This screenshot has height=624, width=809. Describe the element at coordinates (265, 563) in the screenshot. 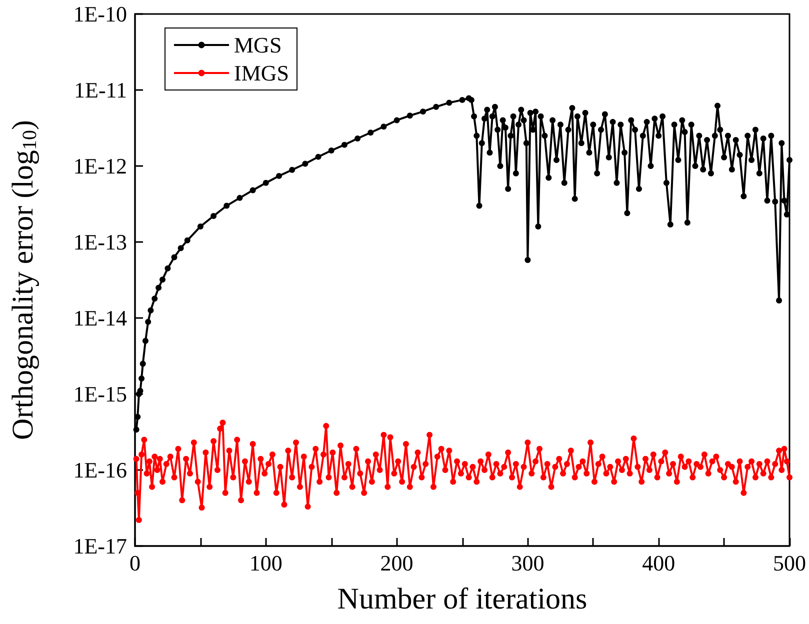

I see `x-tick-label: 100` at that location.